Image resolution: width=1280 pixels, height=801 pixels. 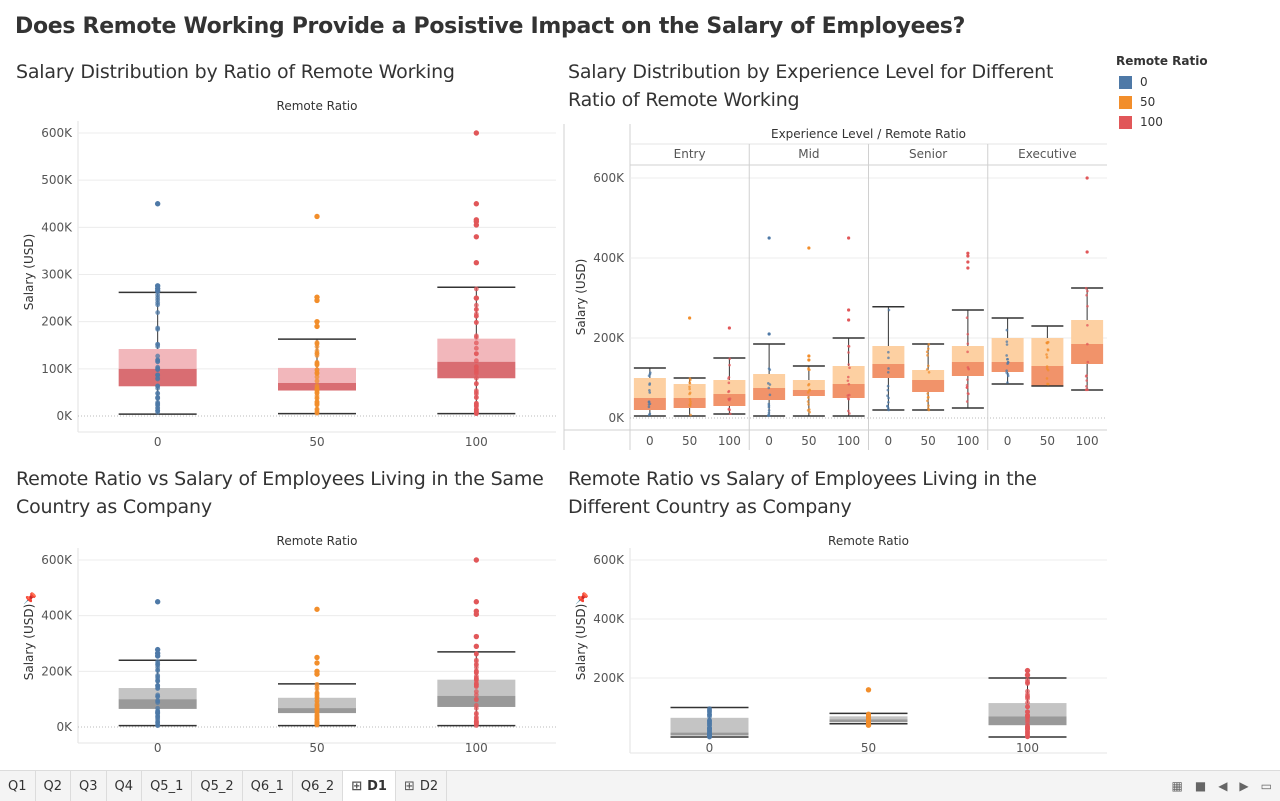 What do you see at coordinates (217, 786) in the screenshot?
I see `tab-q5-2: Q5_2` at bounding box center [217, 786].